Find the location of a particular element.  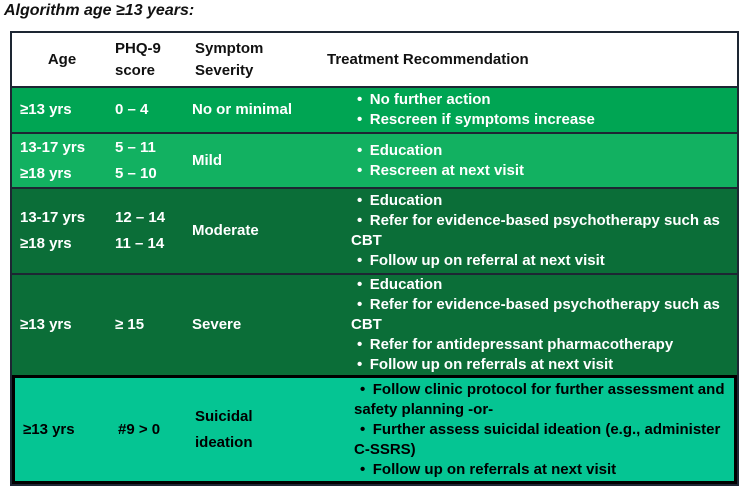

cell-line: ≥ 15 is located at coordinates (130, 324).